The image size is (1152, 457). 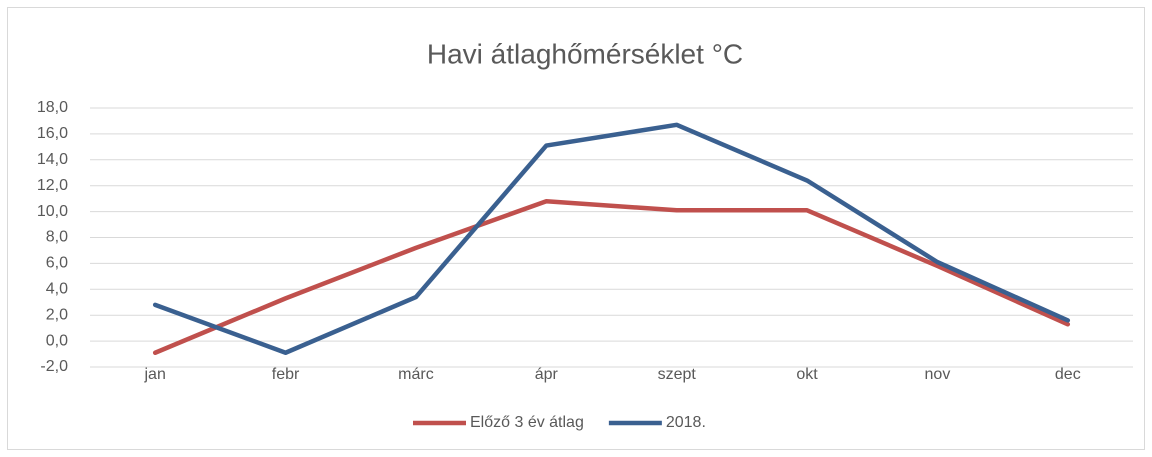 I want to click on y-tick-label: -2,0, so click(x=54, y=366).